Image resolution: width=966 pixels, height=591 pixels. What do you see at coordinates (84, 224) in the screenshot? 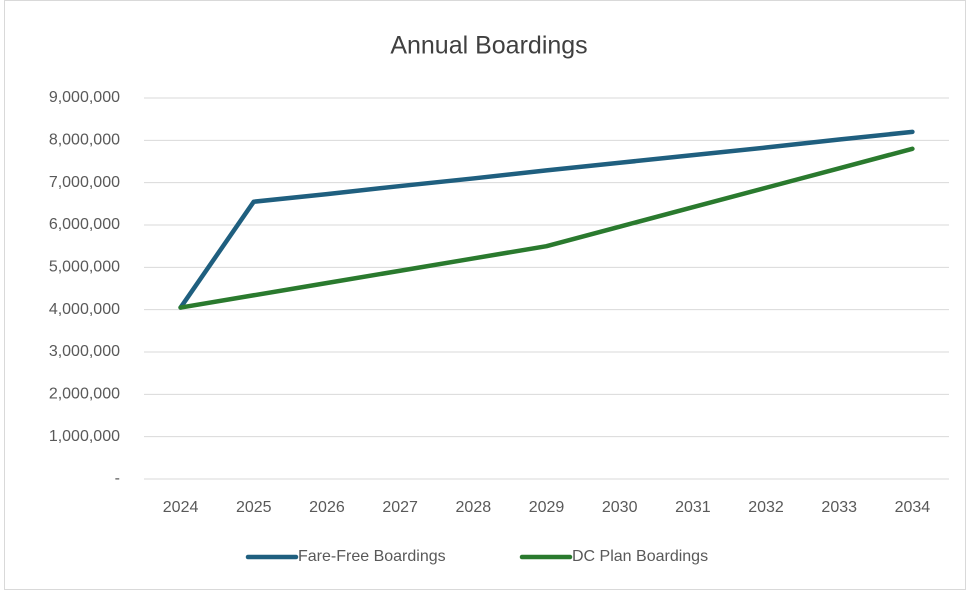
I see `y-tick-label: 6,000,000` at bounding box center [84, 224].